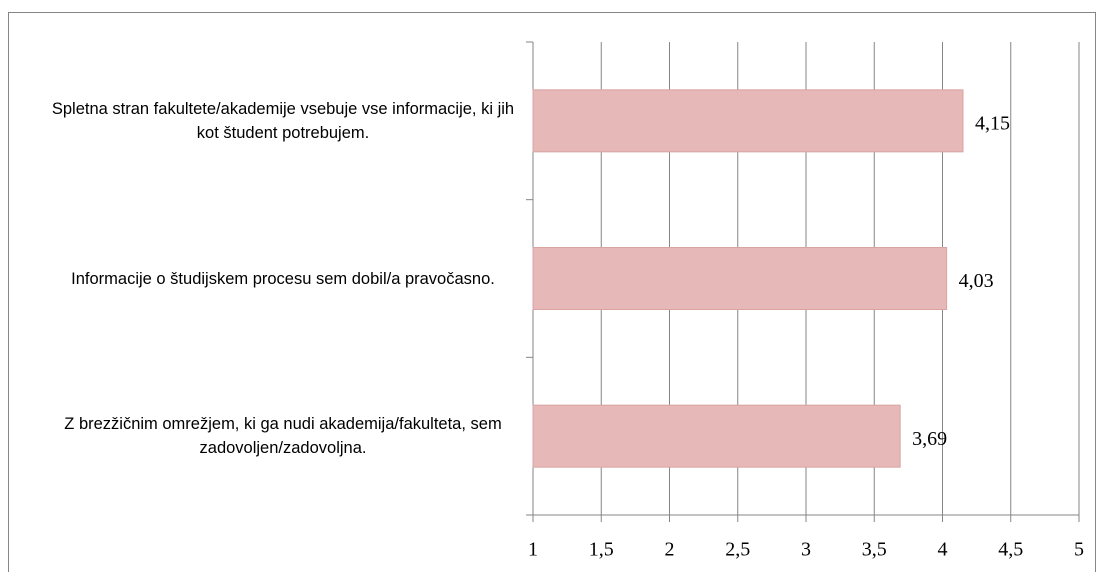 The height and width of the screenshot is (572, 1104). What do you see at coordinates (992, 123) in the screenshot?
I see `value-label: 4,15` at bounding box center [992, 123].